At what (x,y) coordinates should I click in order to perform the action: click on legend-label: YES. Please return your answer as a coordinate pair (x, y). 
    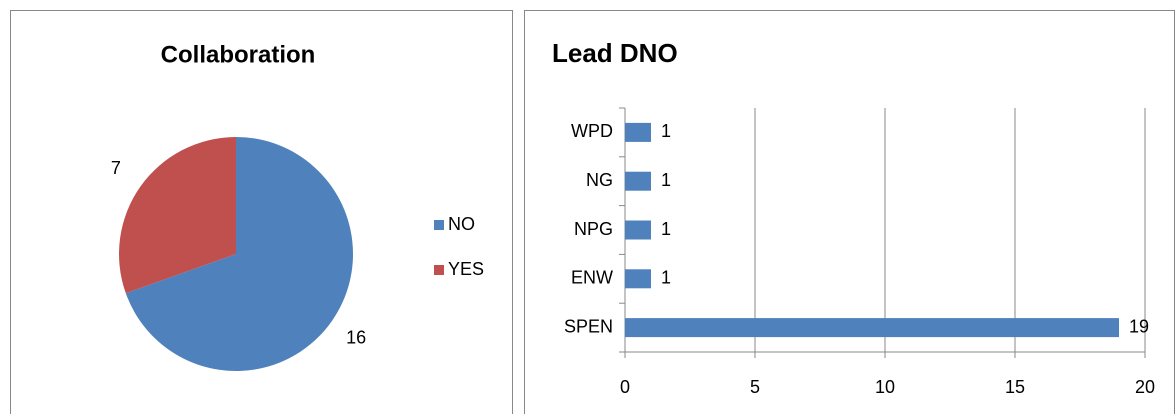
    Looking at the image, I should click on (466, 269).